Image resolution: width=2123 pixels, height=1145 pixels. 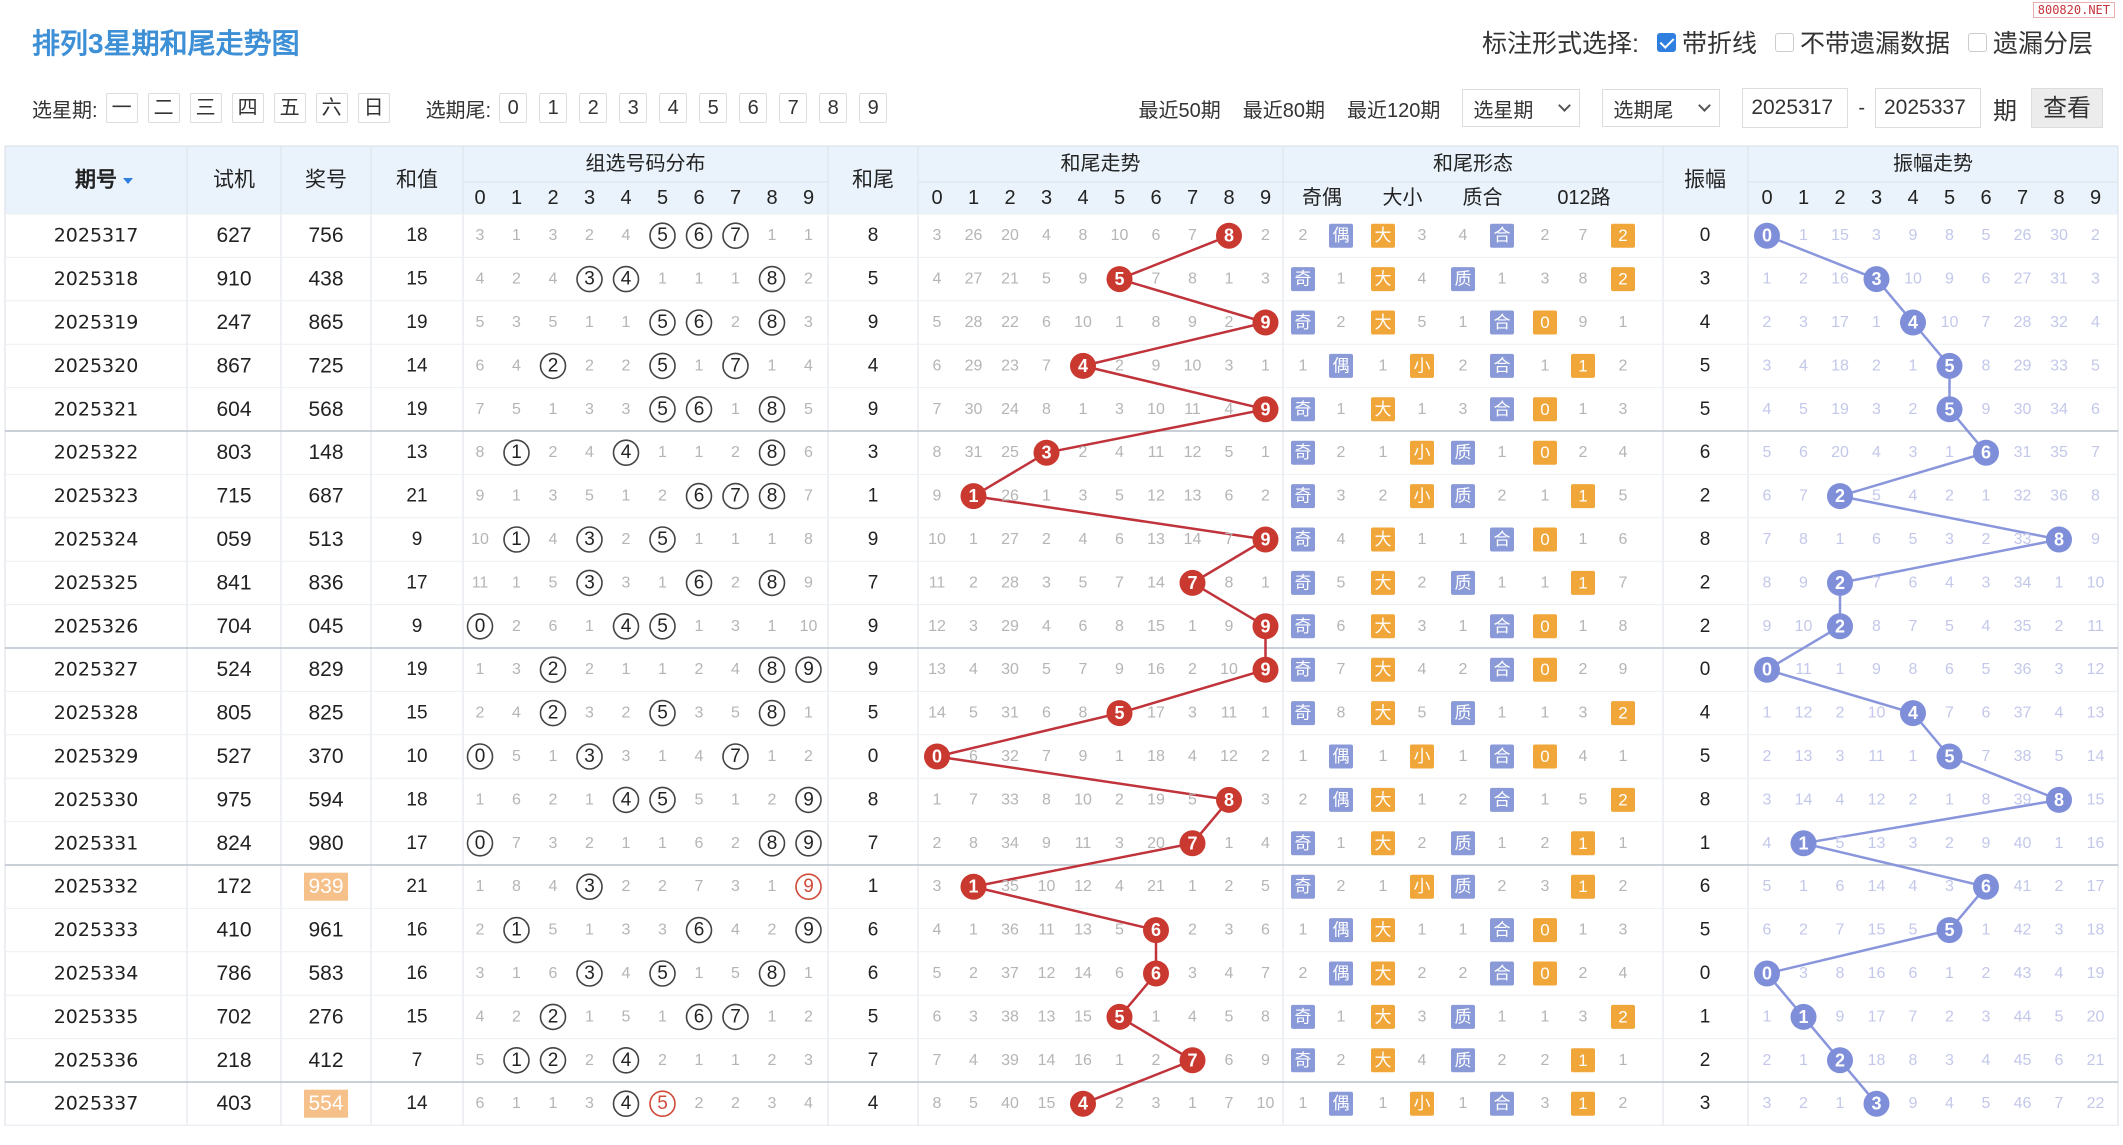 I want to click on checkbox-no-omission, so click(x=1784, y=42).